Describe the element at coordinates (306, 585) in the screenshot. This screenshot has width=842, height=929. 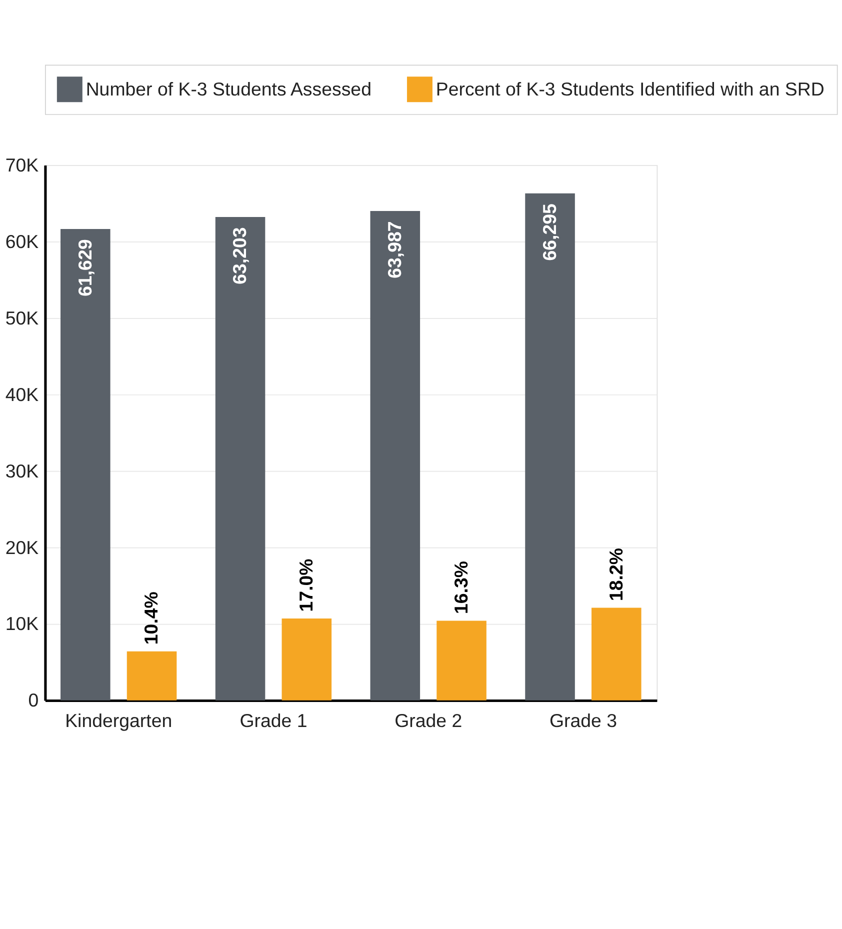
I see `annotation: 17.0%` at that location.